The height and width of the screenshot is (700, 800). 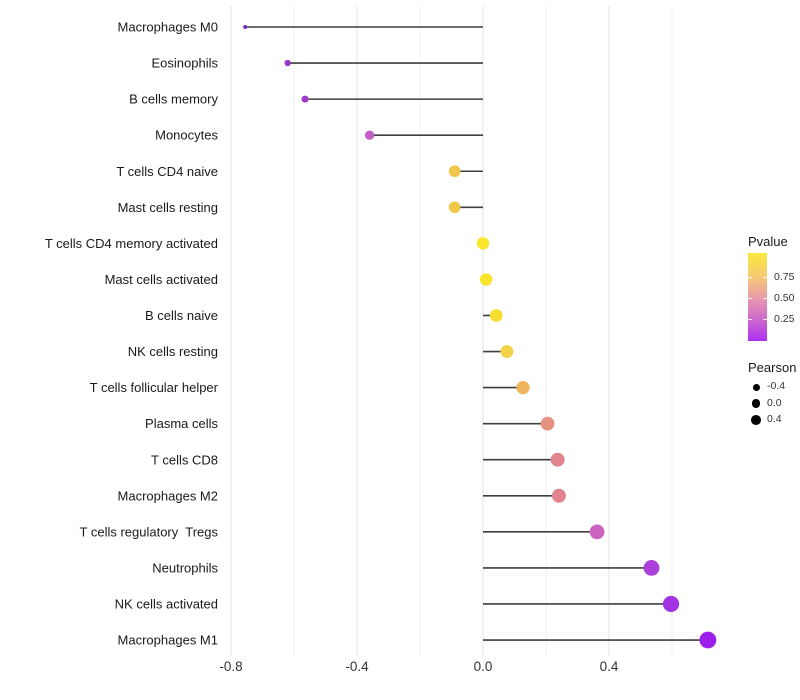 What do you see at coordinates (483, 666) in the screenshot?
I see `x-tick-label: 0.0` at bounding box center [483, 666].